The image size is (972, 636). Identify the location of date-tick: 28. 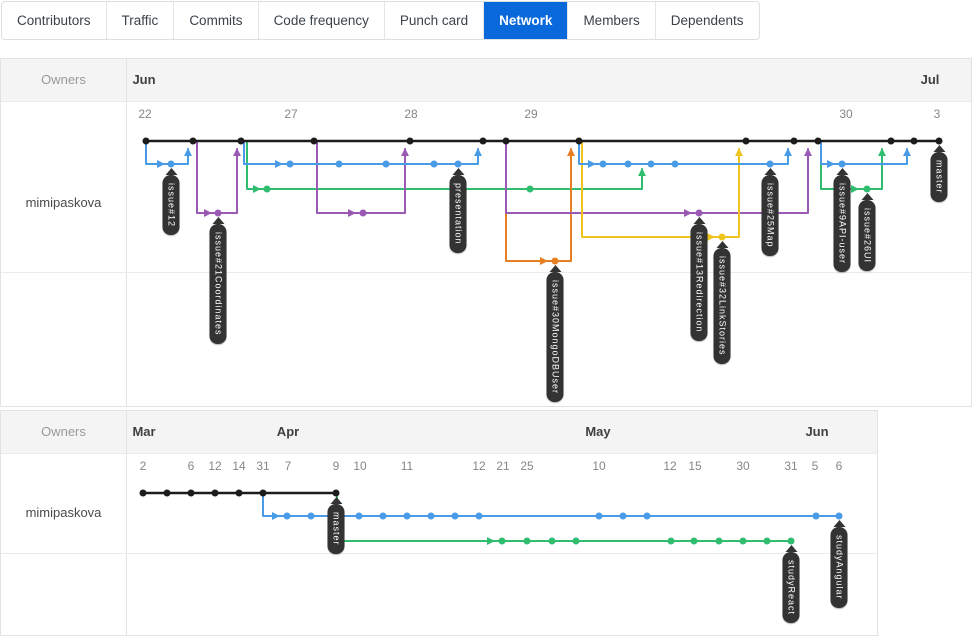
(411, 114).